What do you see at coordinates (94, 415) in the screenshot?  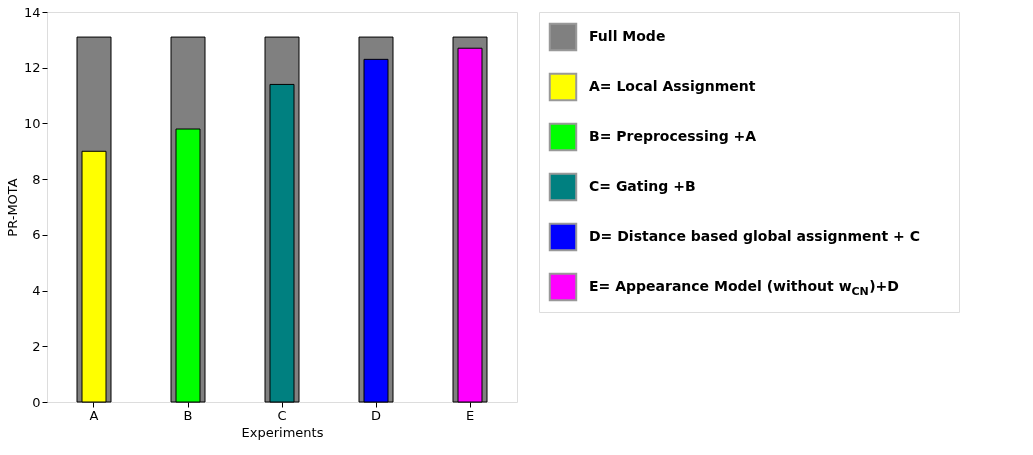 I see `x-tick-label: A` at bounding box center [94, 415].